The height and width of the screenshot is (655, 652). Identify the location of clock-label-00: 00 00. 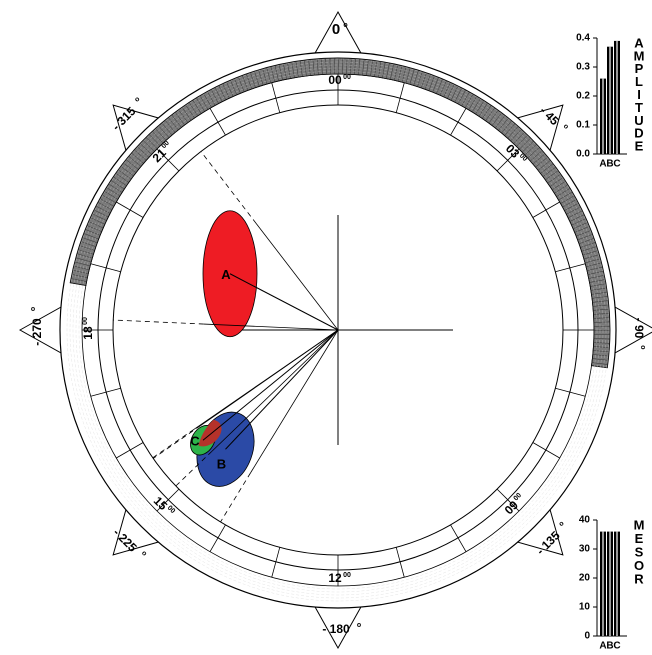
(339, 80).